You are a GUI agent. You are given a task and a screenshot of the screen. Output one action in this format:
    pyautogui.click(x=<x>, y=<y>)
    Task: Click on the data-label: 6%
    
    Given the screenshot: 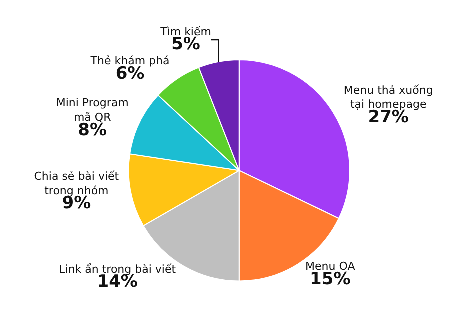 What is the action you would take?
    pyautogui.click(x=130, y=74)
    